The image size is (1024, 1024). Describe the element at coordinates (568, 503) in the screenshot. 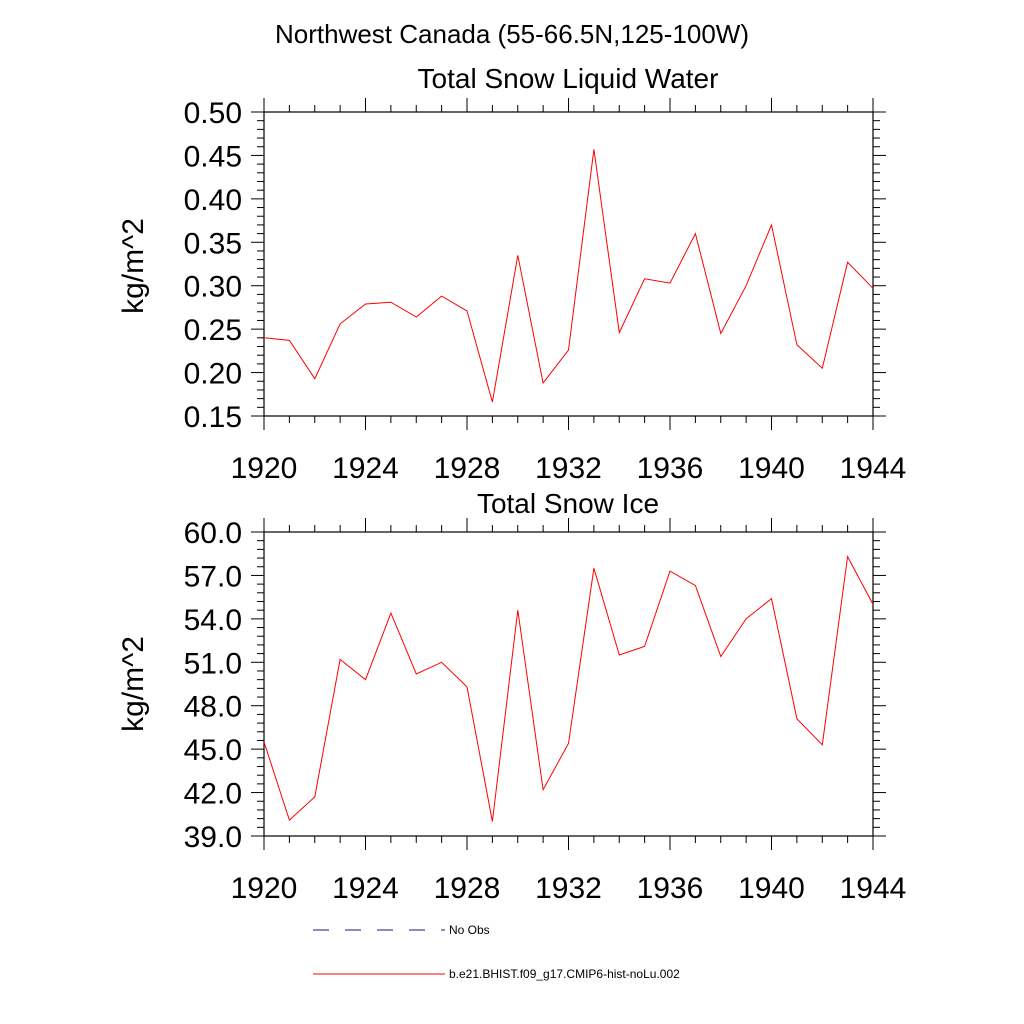

I see `panel-title: Total Snow Ice` at that location.